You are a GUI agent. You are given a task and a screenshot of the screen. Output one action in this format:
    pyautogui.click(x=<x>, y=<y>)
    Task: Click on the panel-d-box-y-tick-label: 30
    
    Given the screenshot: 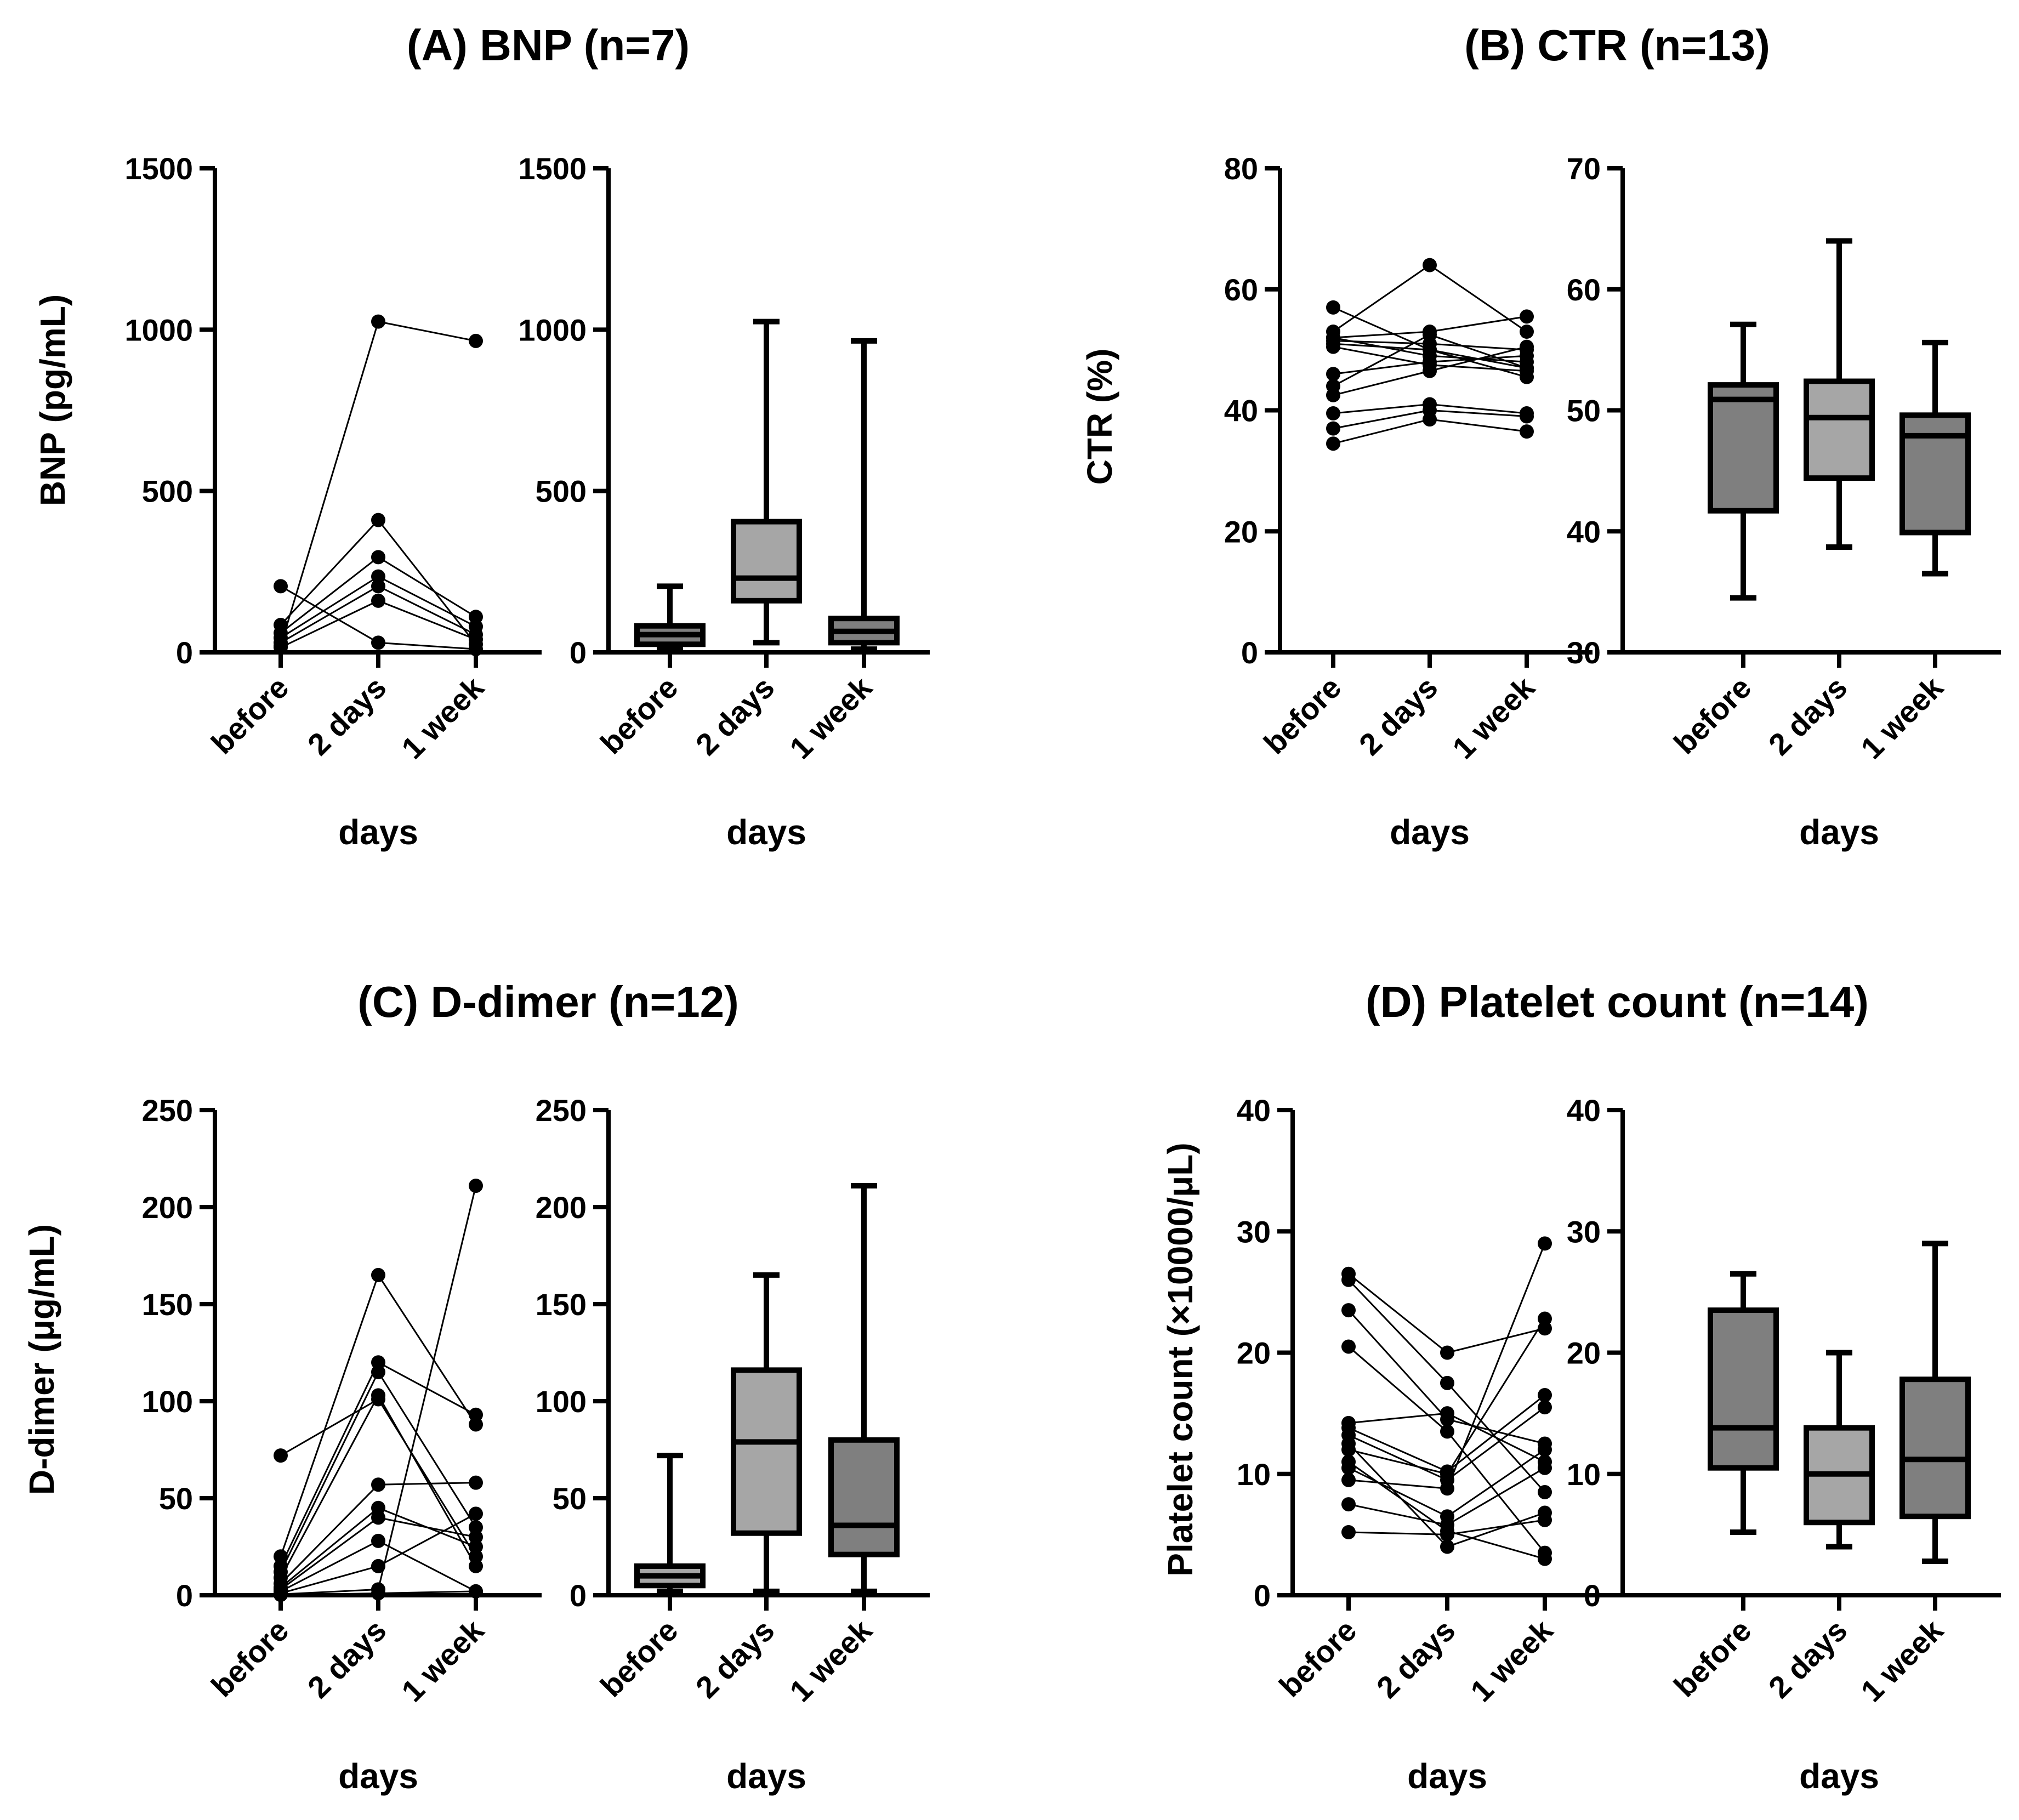 What is the action you would take?
    pyautogui.click(x=1584, y=1231)
    